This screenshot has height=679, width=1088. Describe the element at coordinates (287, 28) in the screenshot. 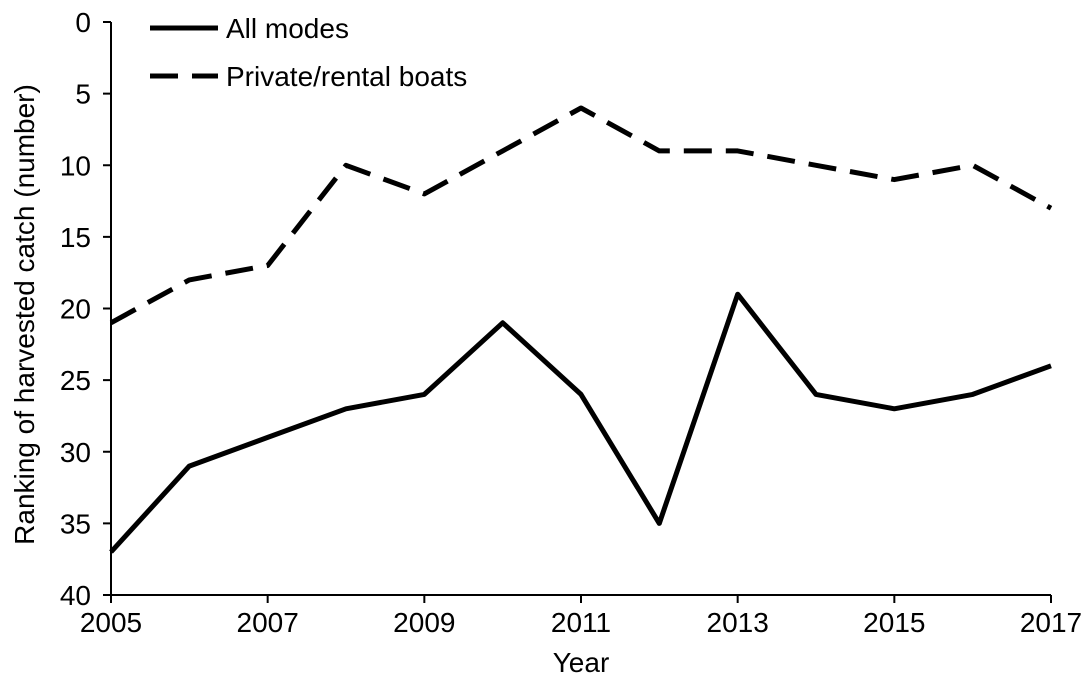

I see `legend-label: All modes` at that location.